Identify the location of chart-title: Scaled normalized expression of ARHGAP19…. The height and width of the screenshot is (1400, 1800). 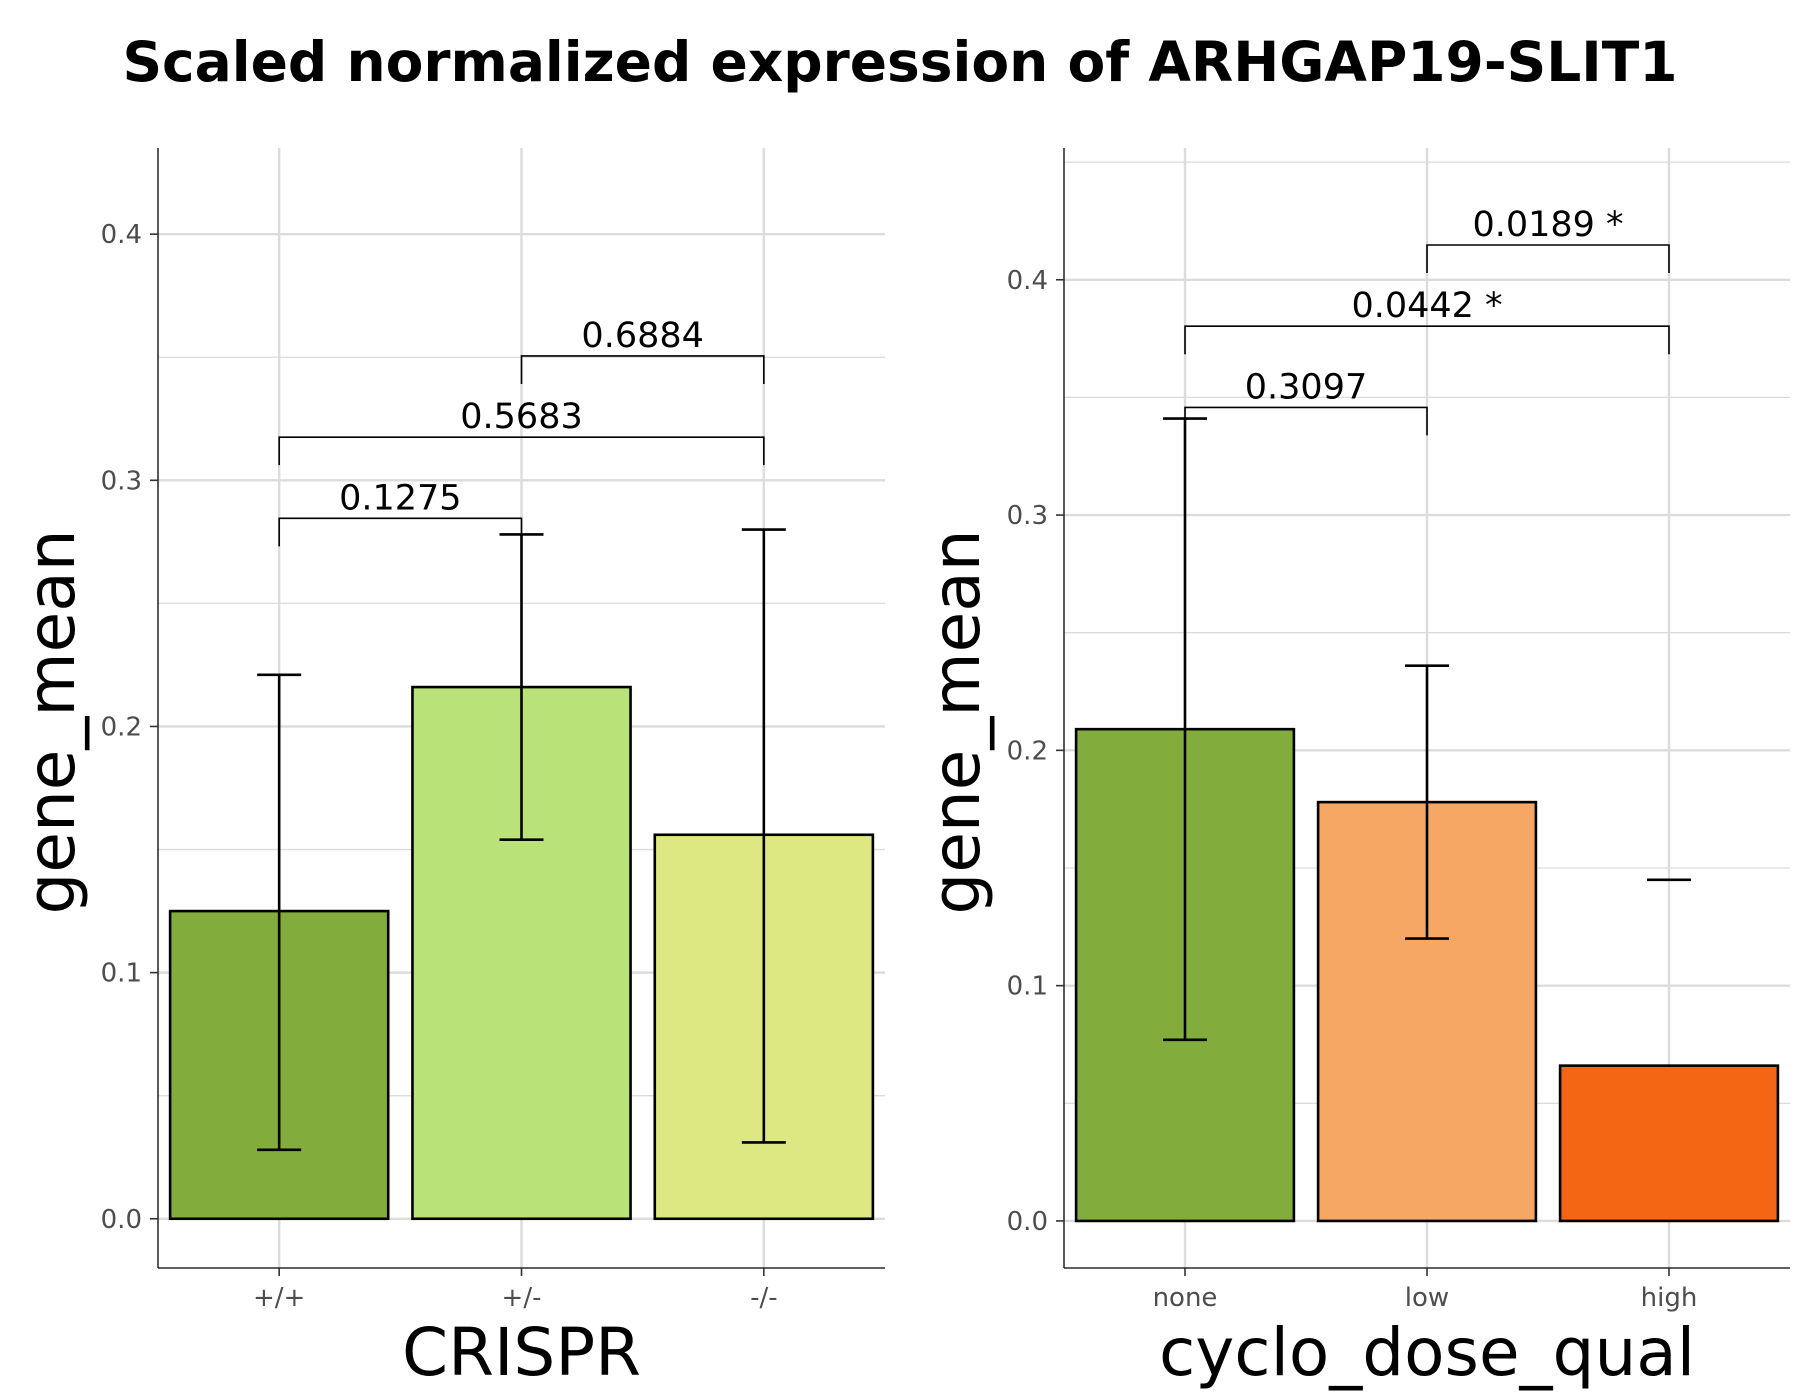
(900, 62).